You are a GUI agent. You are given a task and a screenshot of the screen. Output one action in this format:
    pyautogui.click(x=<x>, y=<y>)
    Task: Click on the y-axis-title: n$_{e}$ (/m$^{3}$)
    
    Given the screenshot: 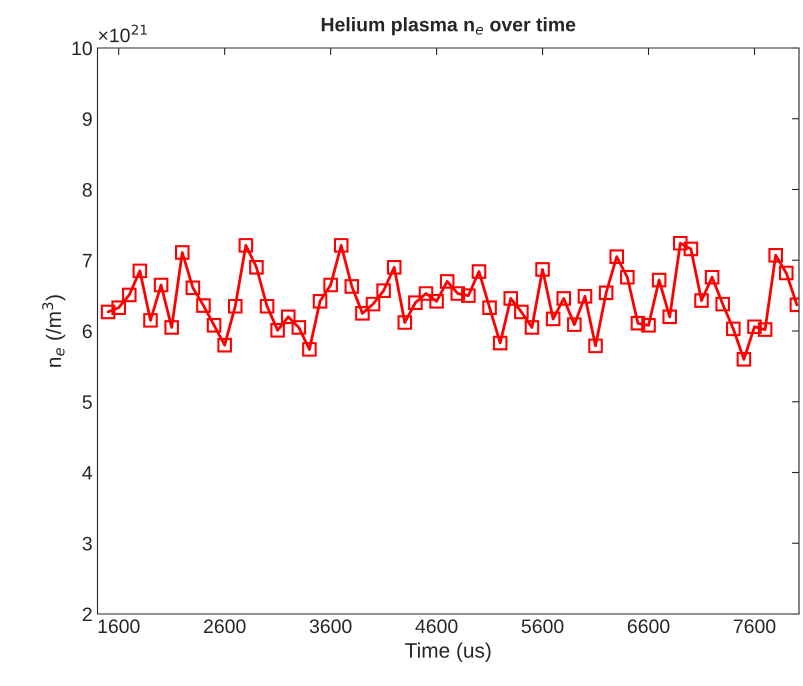 What is the action you would take?
    pyautogui.click(x=54, y=331)
    